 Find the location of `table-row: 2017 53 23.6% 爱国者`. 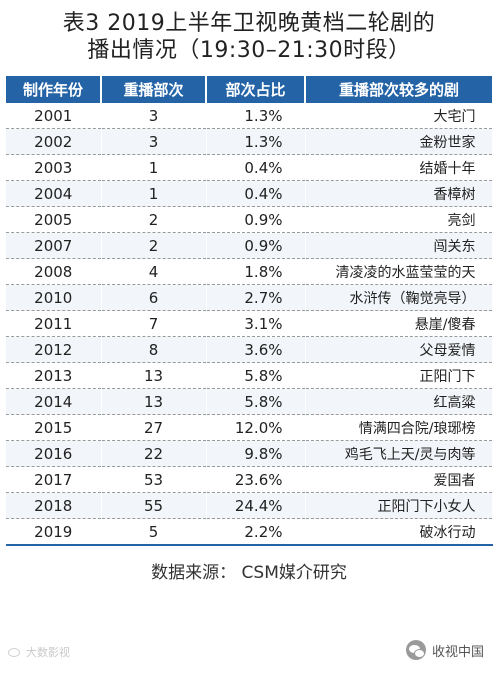

table-row: 2017 53 23.6% 爱国者 is located at coordinates (249, 479).